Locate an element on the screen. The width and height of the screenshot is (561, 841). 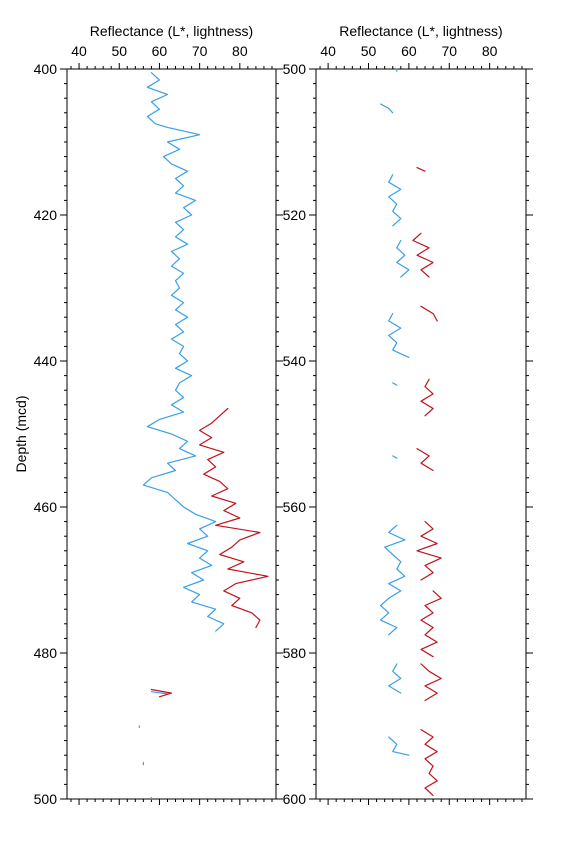
right-x-tick-label: 40 is located at coordinates (328, 51).